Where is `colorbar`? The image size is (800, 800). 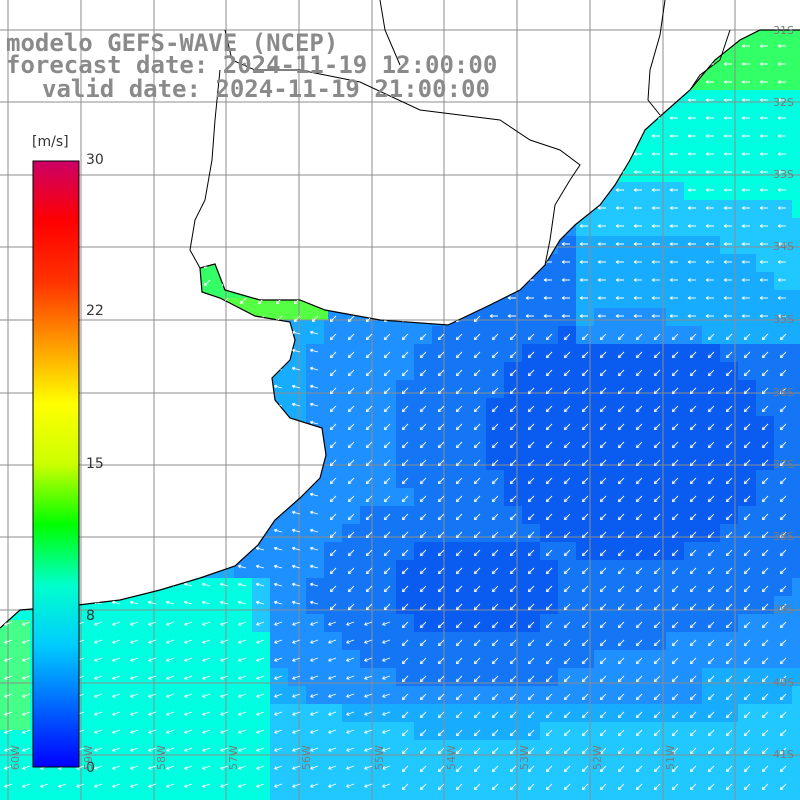 colorbar is located at coordinates (56, 464).